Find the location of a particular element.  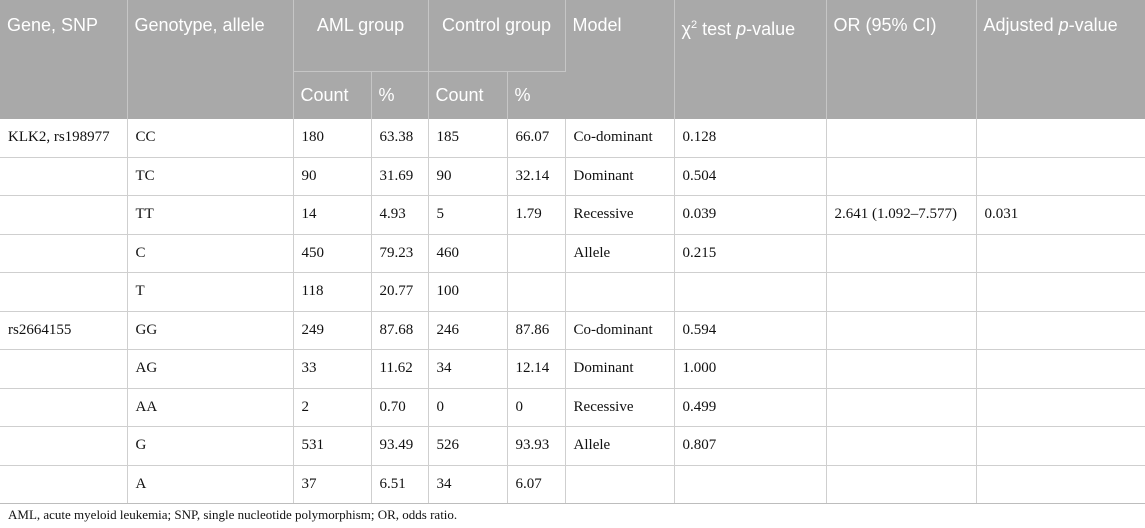

header-or-ci: OR (95% CI) is located at coordinates (901, 59).